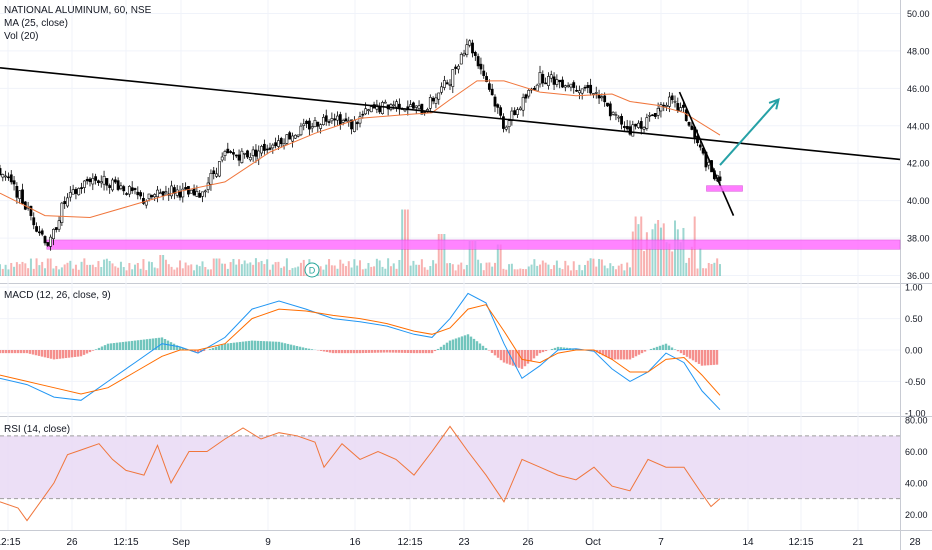 This screenshot has height=550, width=932. What do you see at coordinates (37, 429) in the screenshot?
I see `rsi-legend-label: RSI (14, close)` at bounding box center [37, 429].